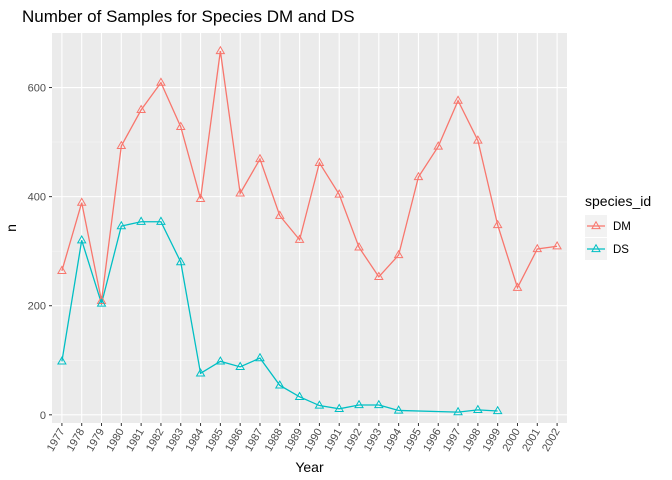 Image resolution: width=672 pixels, height=480 pixels. Describe the element at coordinates (309, 467) in the screenshot. I see `x-axis-title: Year` at that location.